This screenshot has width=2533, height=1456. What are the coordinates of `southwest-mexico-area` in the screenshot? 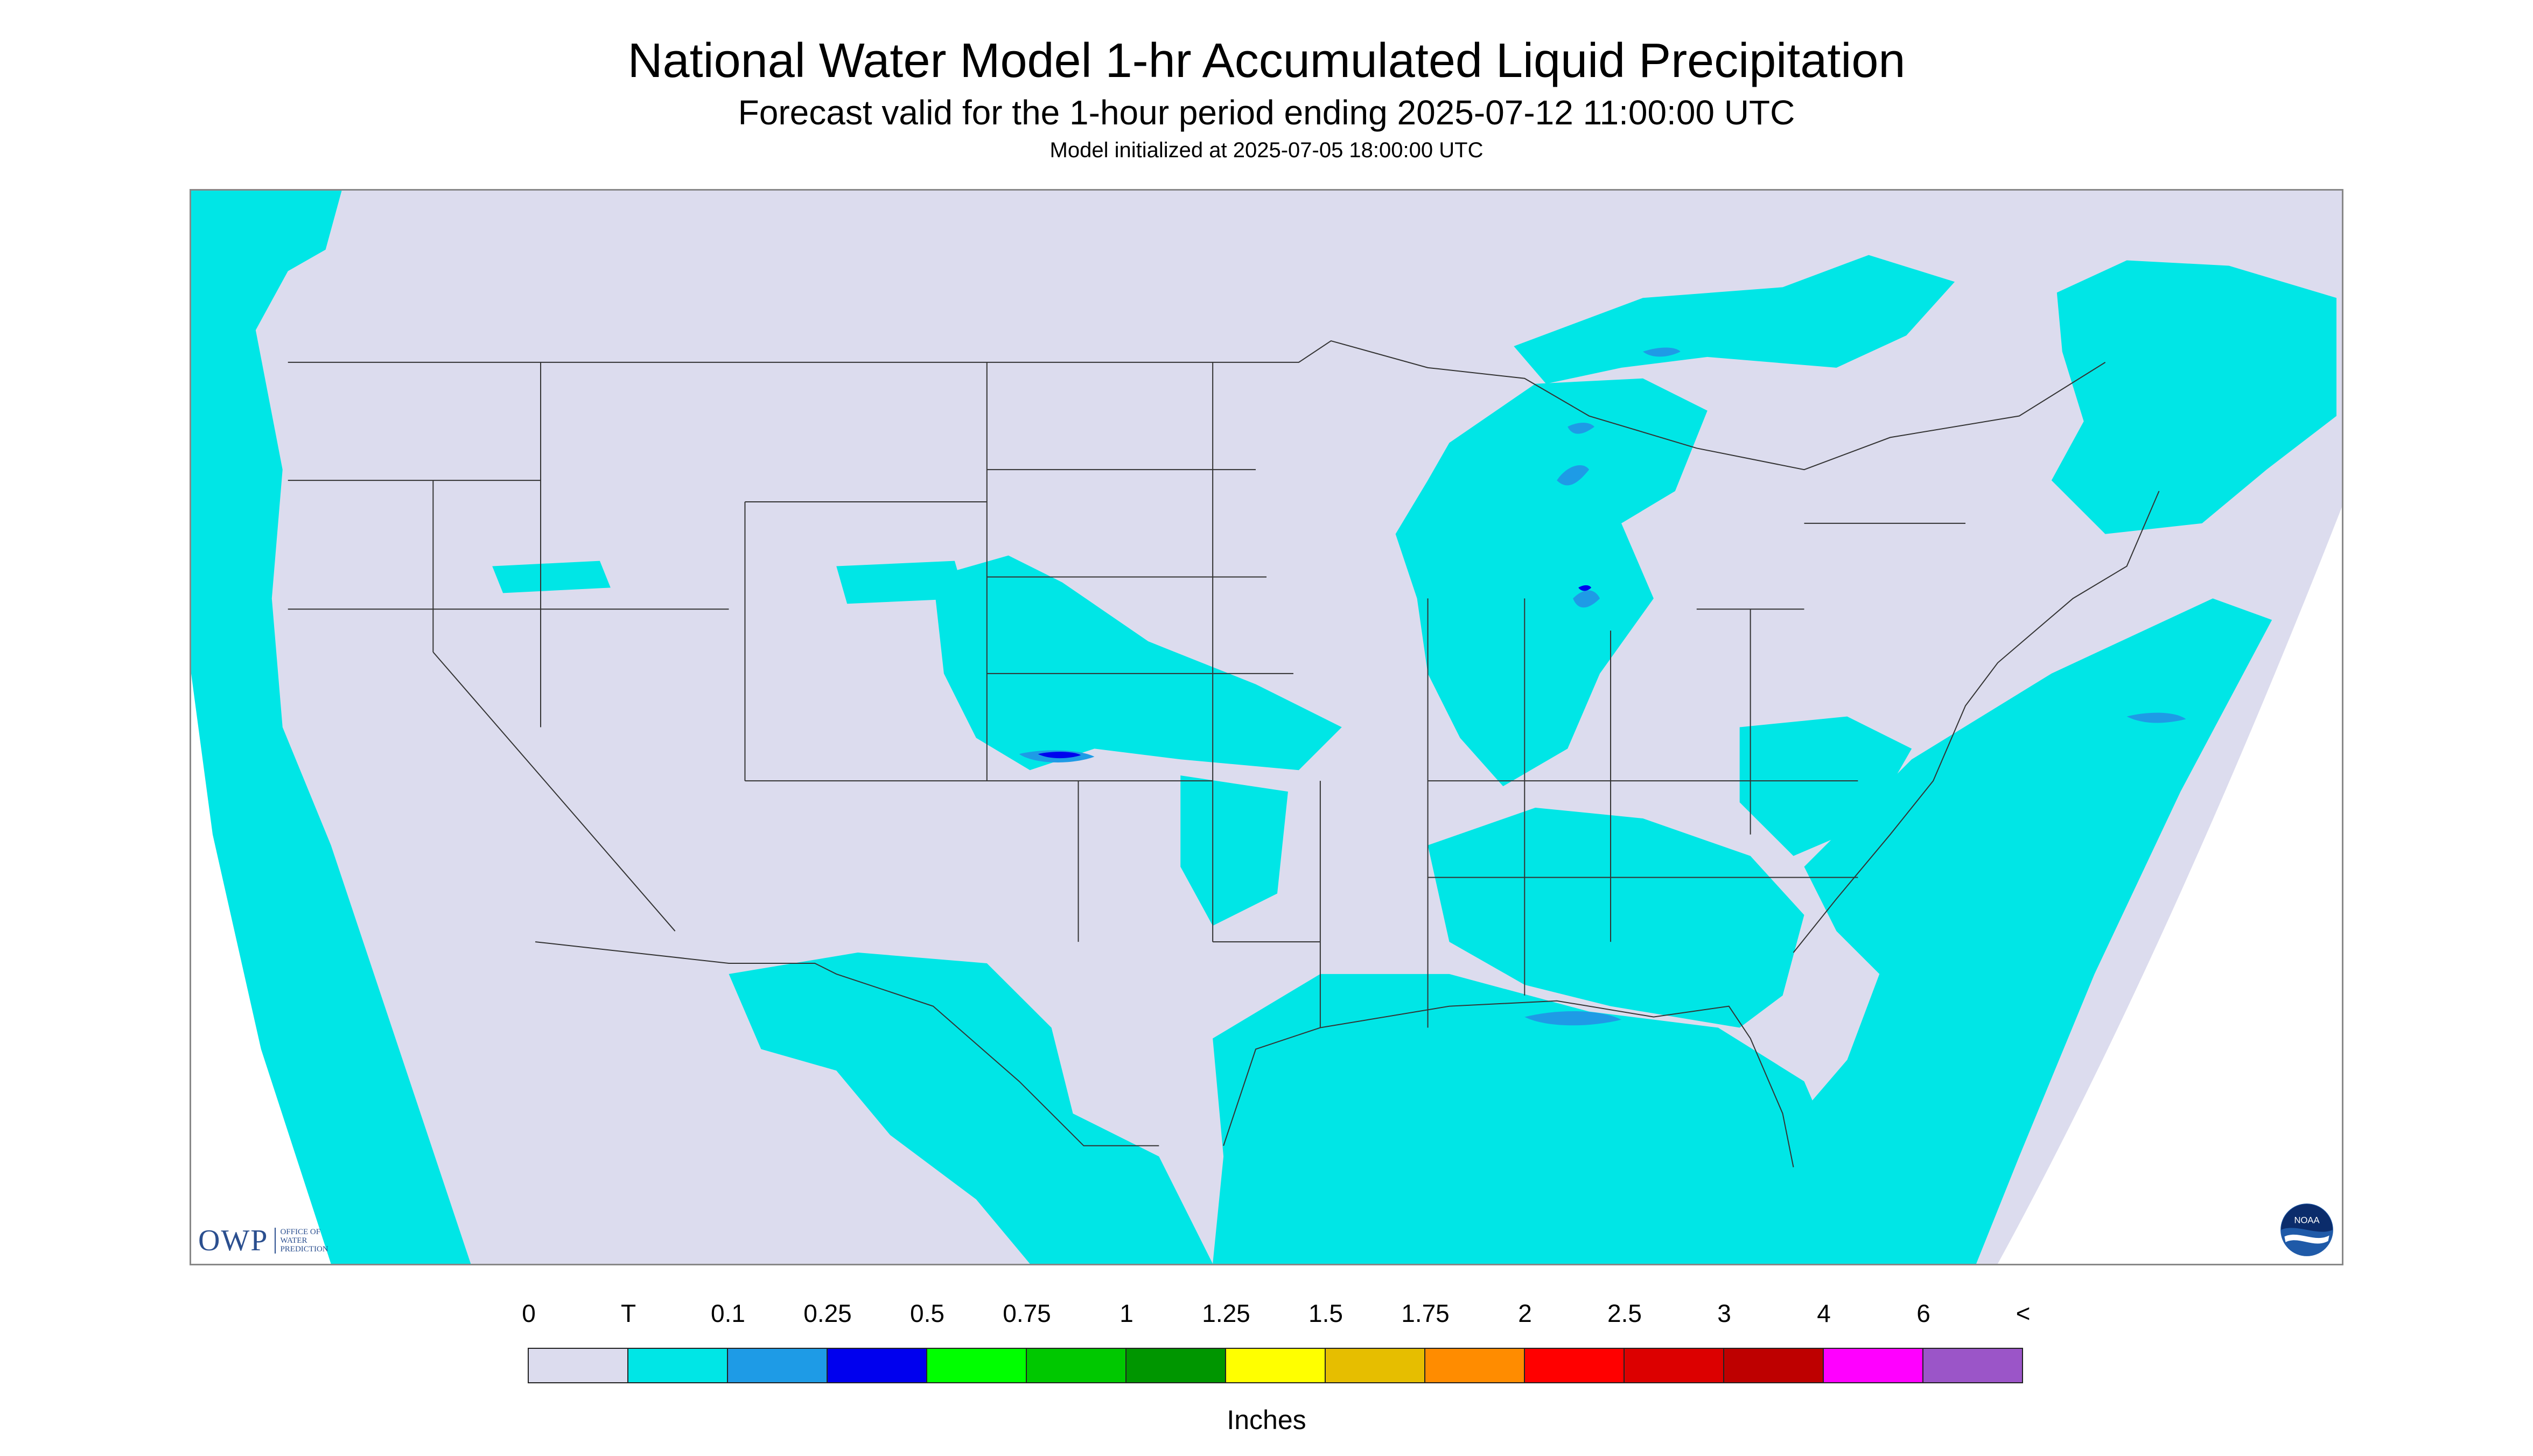 It's located at (971, 1108).